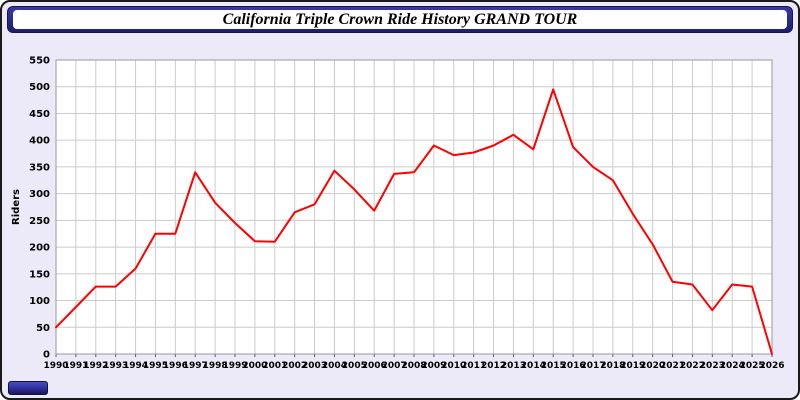 This screenshot has width=800, height=400. What do you see at coordinates (175, 366) in the screenshot?
I see `x-tick-label: 1996` at bounding box center [175, 366].